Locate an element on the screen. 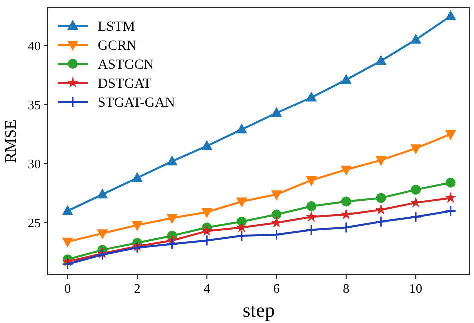 Image resolution: width=474 pixels, height=323 pixels. legend-label: STGAT-GAN is located at coordinates (137, 103).